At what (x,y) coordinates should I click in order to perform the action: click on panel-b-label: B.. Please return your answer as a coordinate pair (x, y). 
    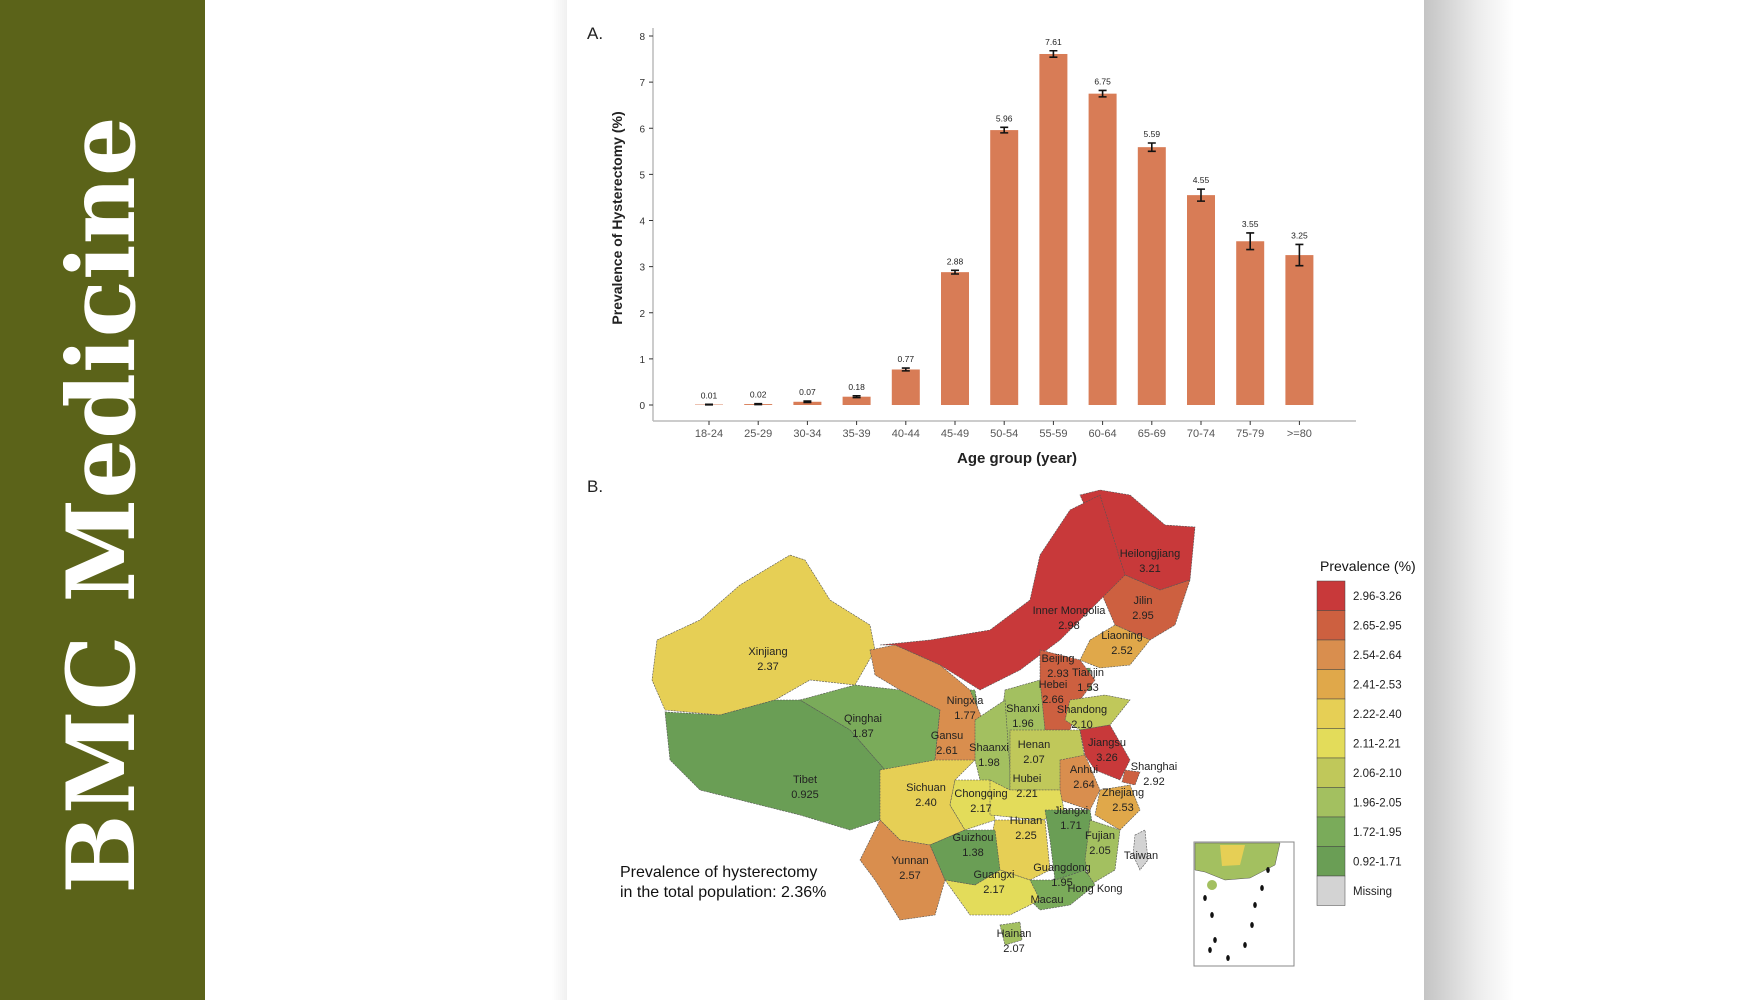
    Looking at the image, I should click on (595, 486).